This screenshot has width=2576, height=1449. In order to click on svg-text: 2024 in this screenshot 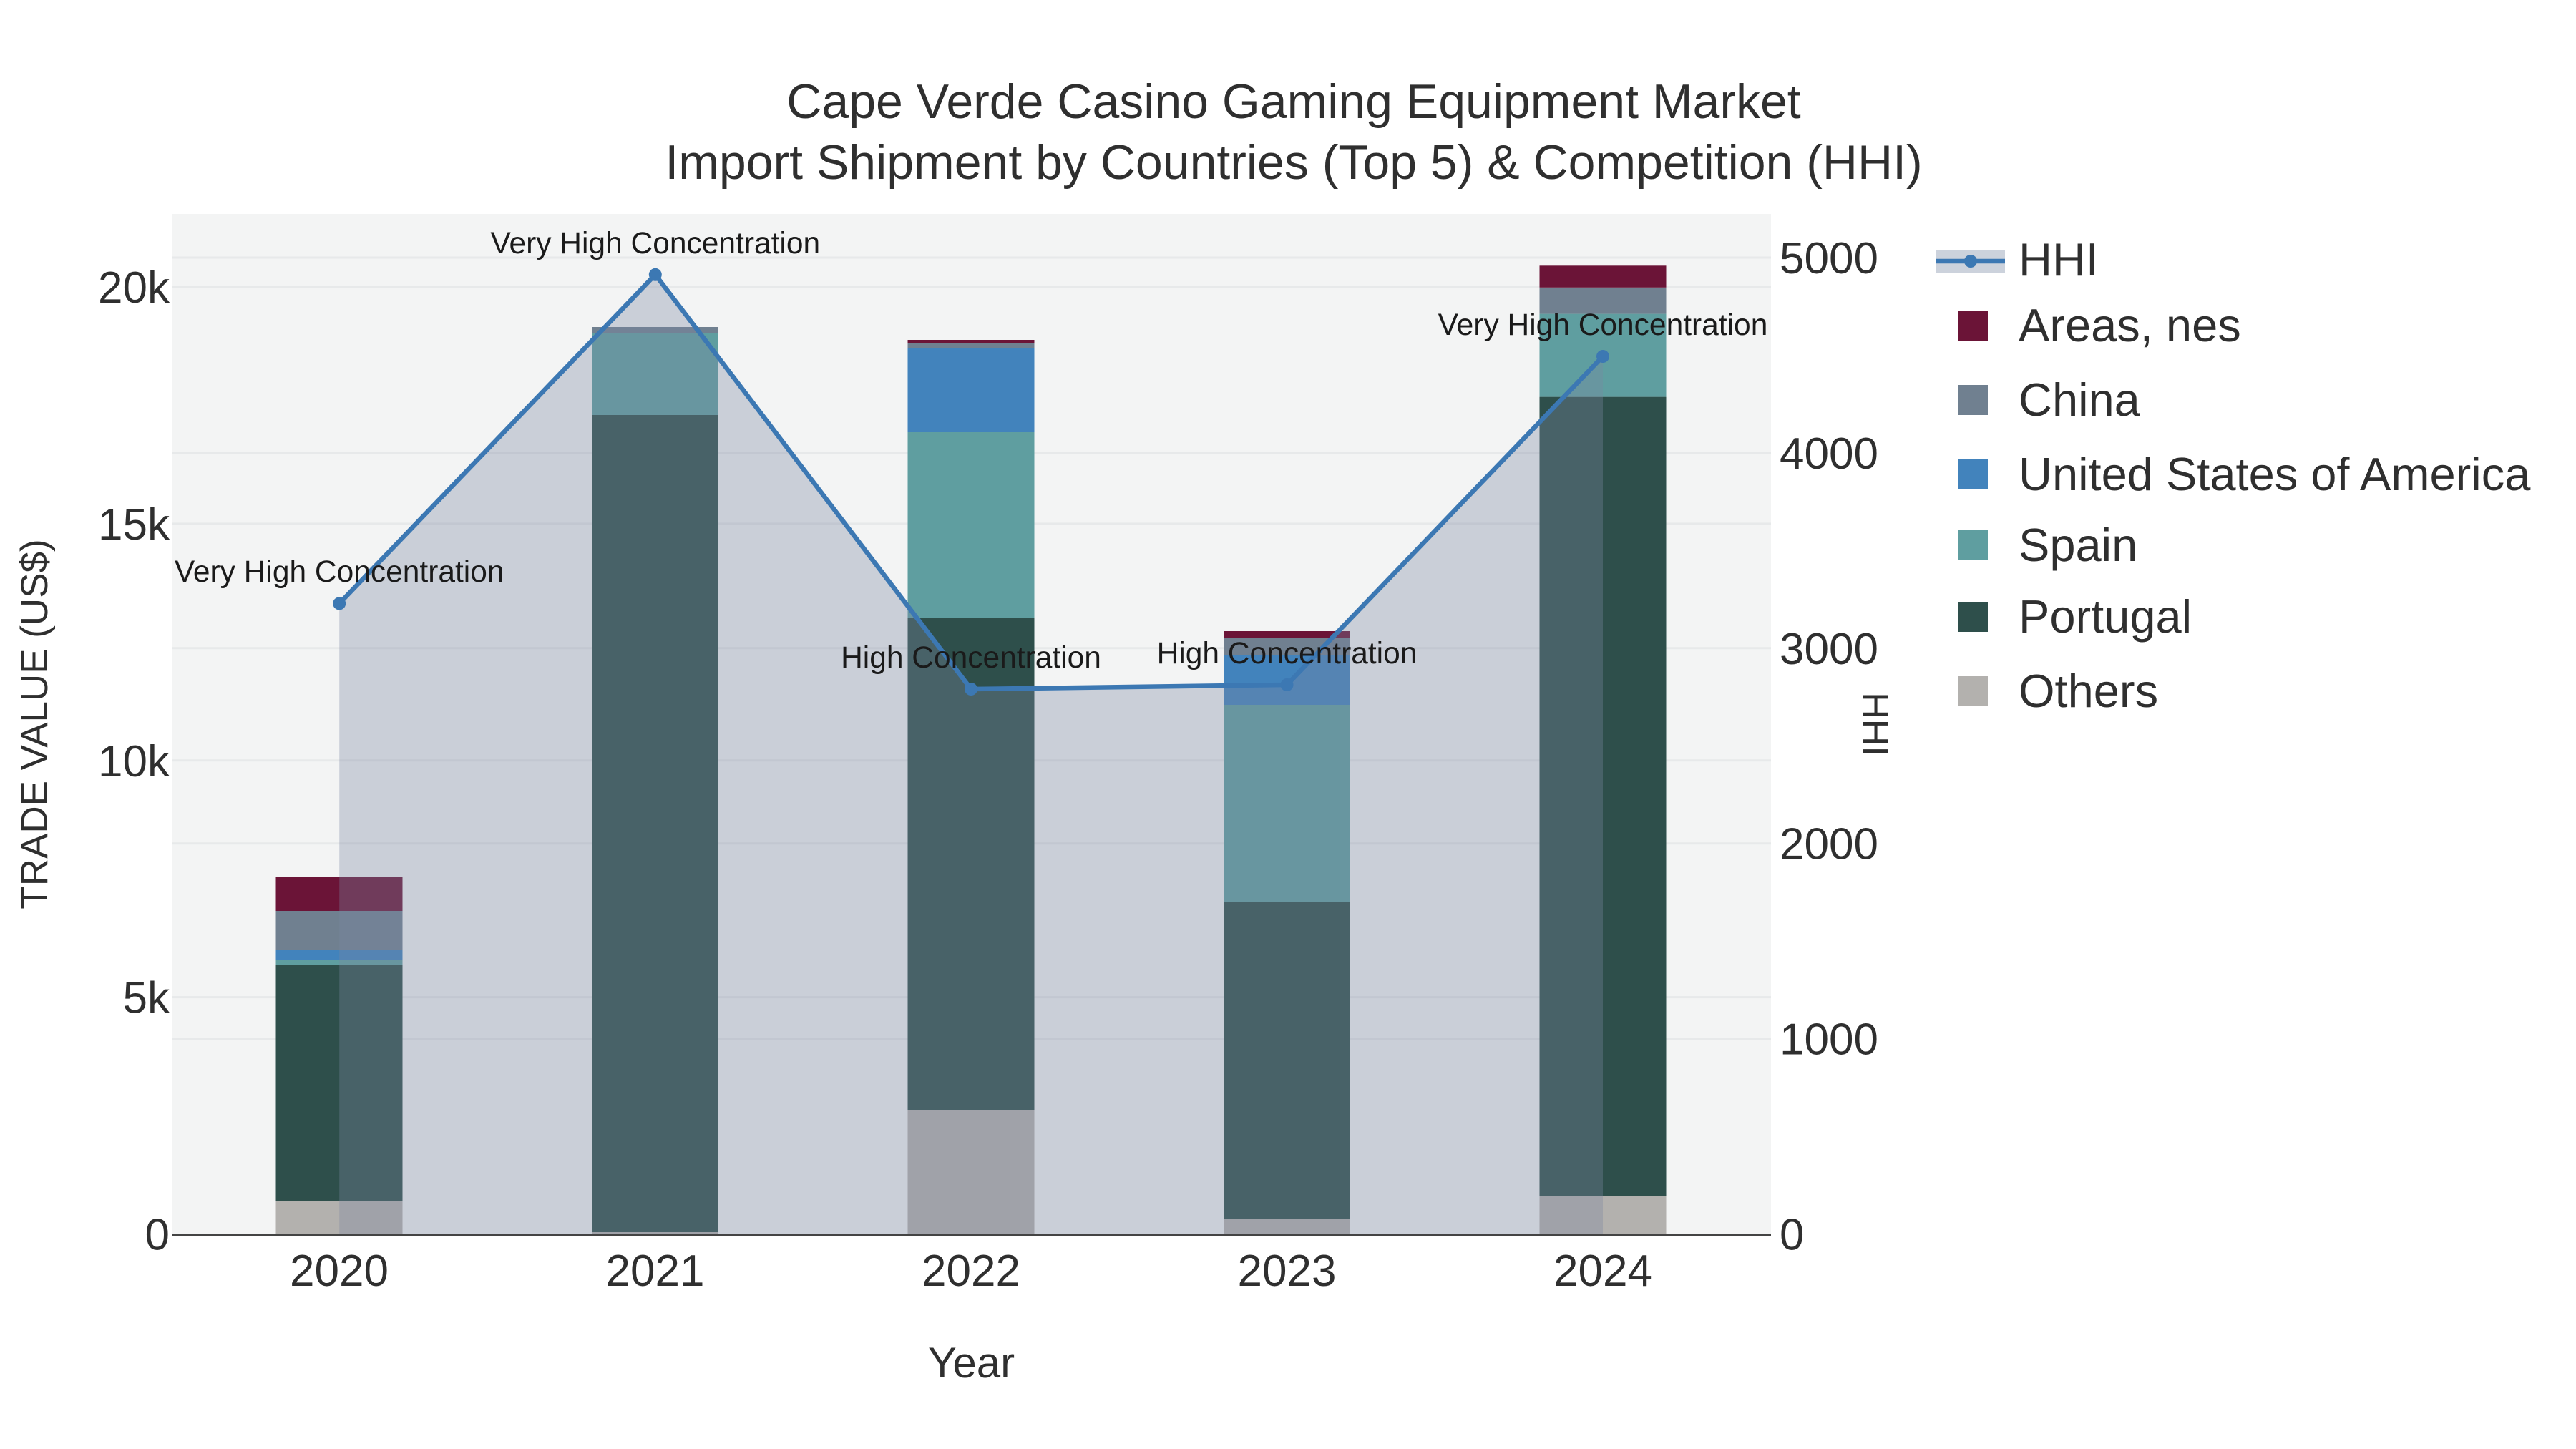, I will do `click(1602, 1271)`.